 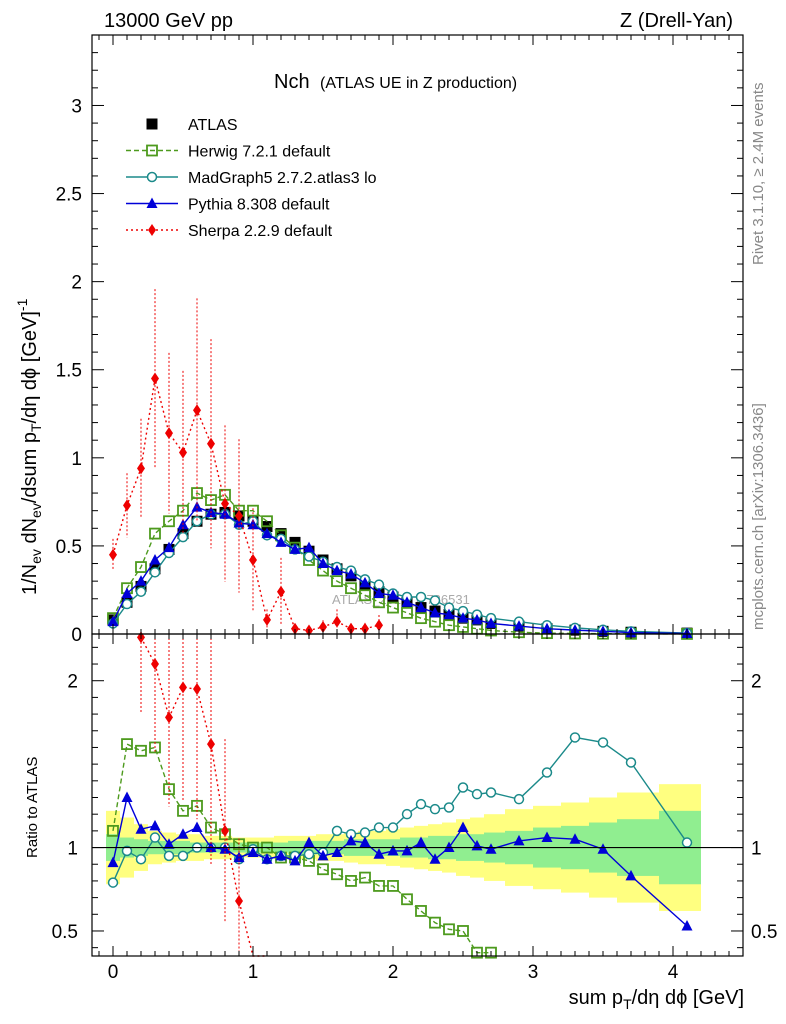 What do you see at coordinates (756, 682) in the screenshot?
I see `y-tick-label-right: 2` at bounding box center [756, 682].